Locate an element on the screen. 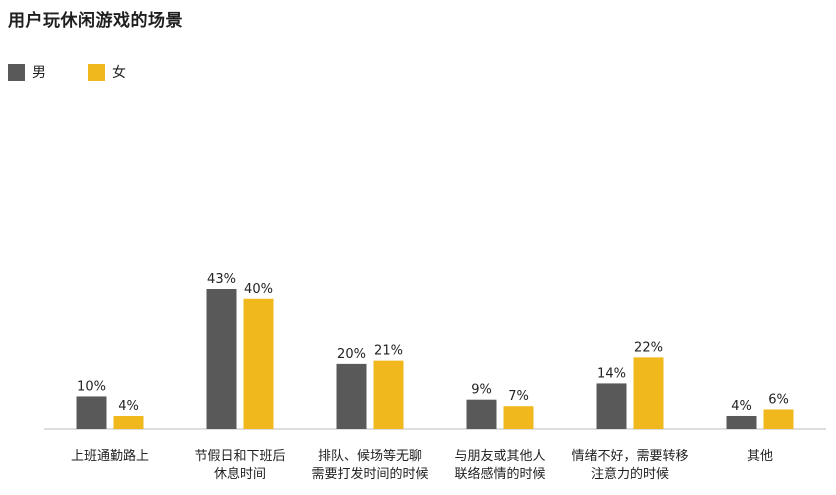  data-label-male-1: 43% is located at coordinates (221, 279).